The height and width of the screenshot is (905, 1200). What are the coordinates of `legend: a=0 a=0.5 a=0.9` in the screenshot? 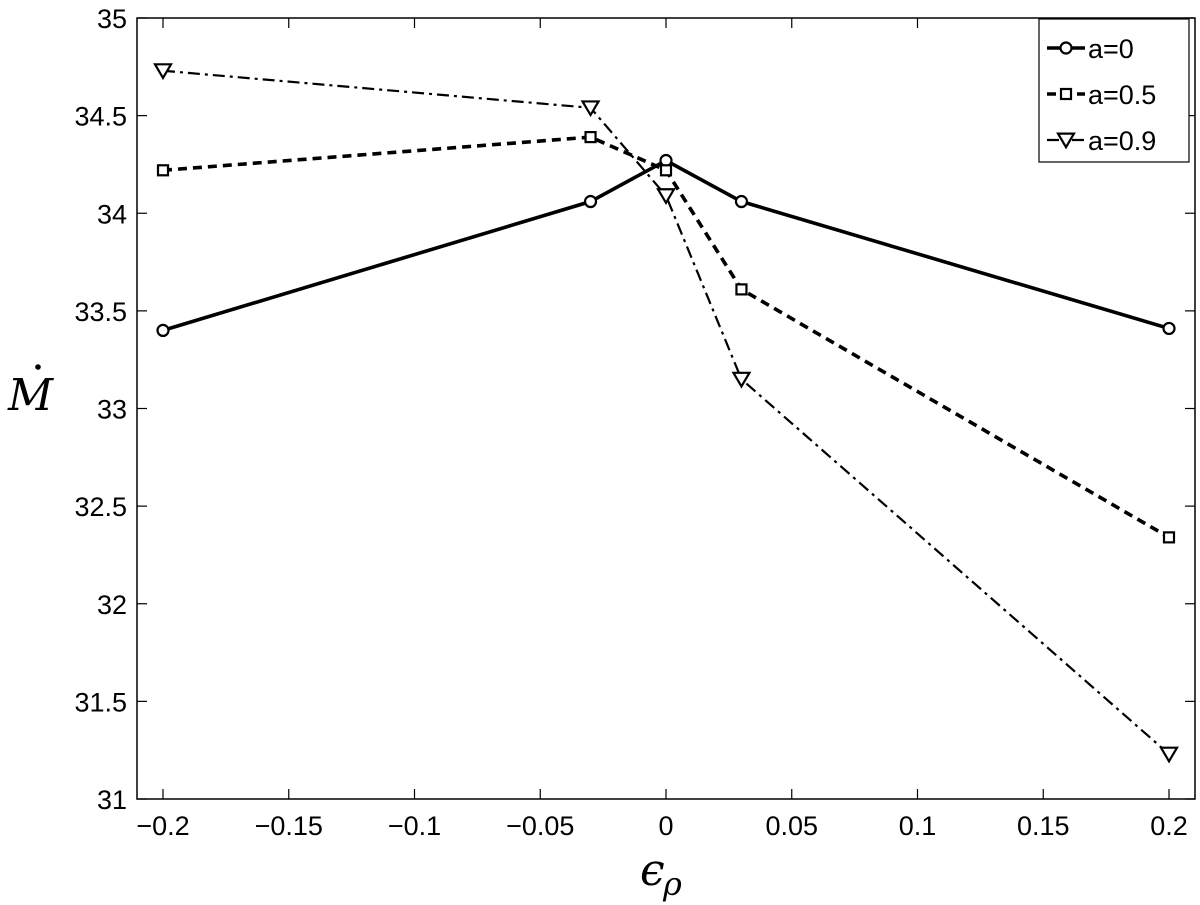 It's located at (1114, 90).